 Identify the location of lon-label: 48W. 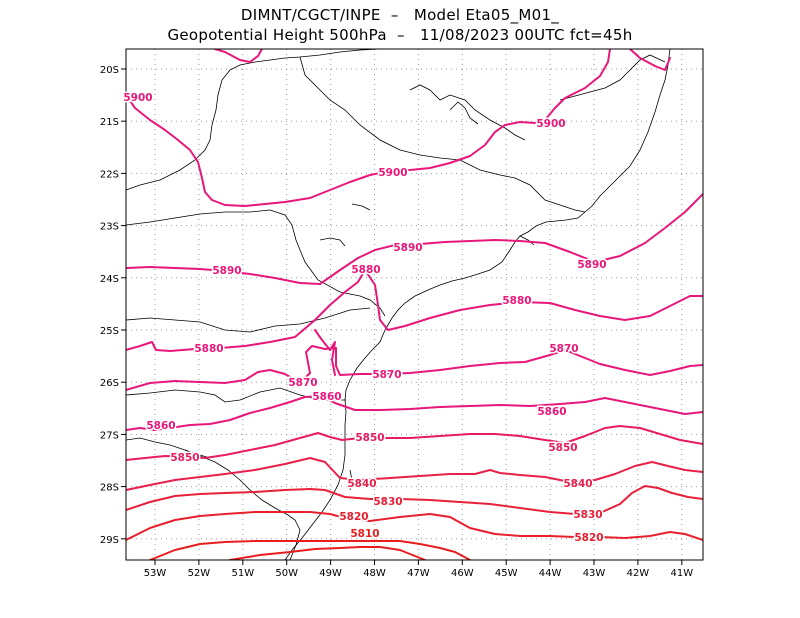
(374, 573).